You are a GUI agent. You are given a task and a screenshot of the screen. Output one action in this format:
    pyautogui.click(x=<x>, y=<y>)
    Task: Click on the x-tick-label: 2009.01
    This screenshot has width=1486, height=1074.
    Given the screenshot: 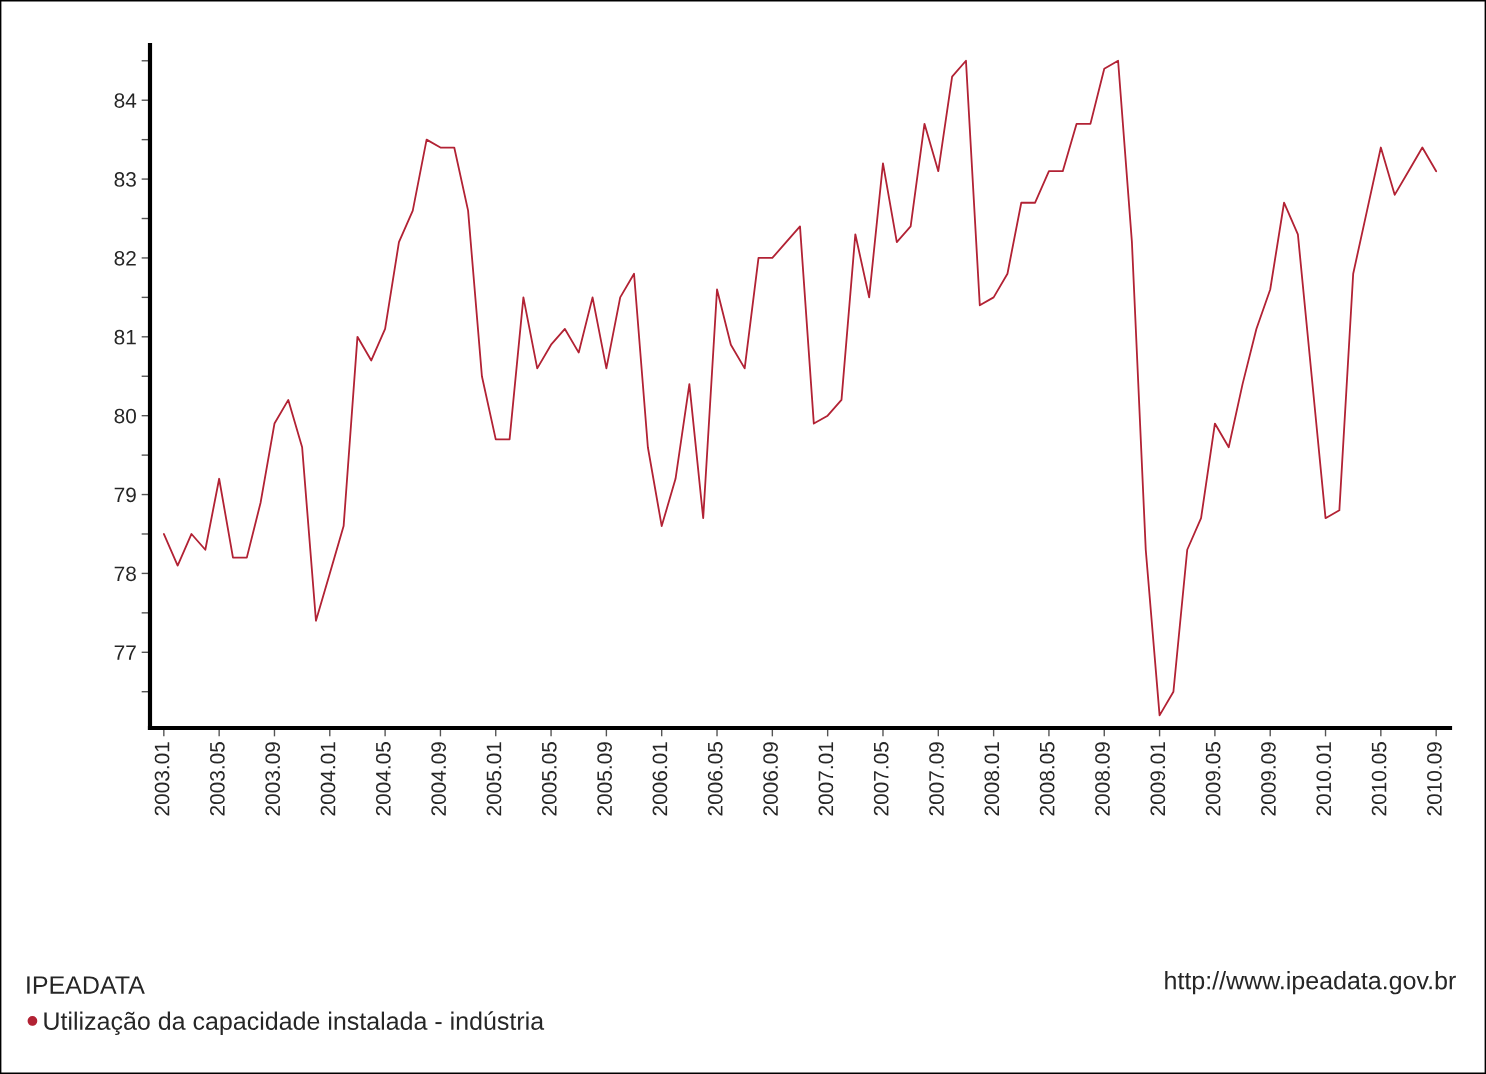 What is the action you would take?
    pyautogui.click(x=1158, y=779)
    